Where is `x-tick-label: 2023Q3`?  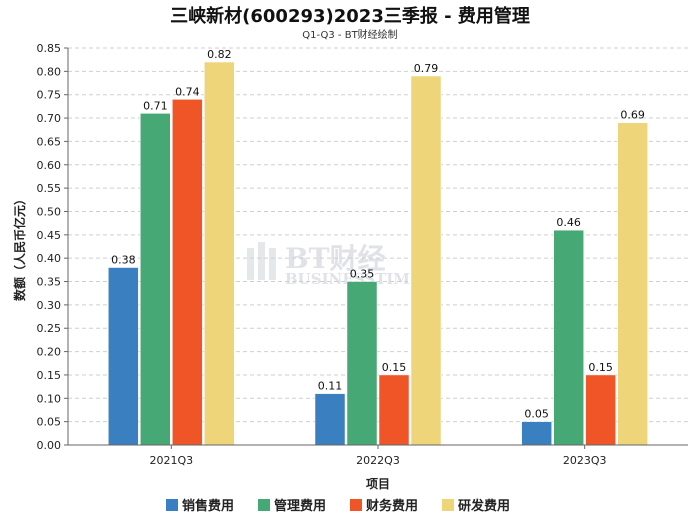
x-tick-label: 2023Q3 is located at coordinates (585, 460).